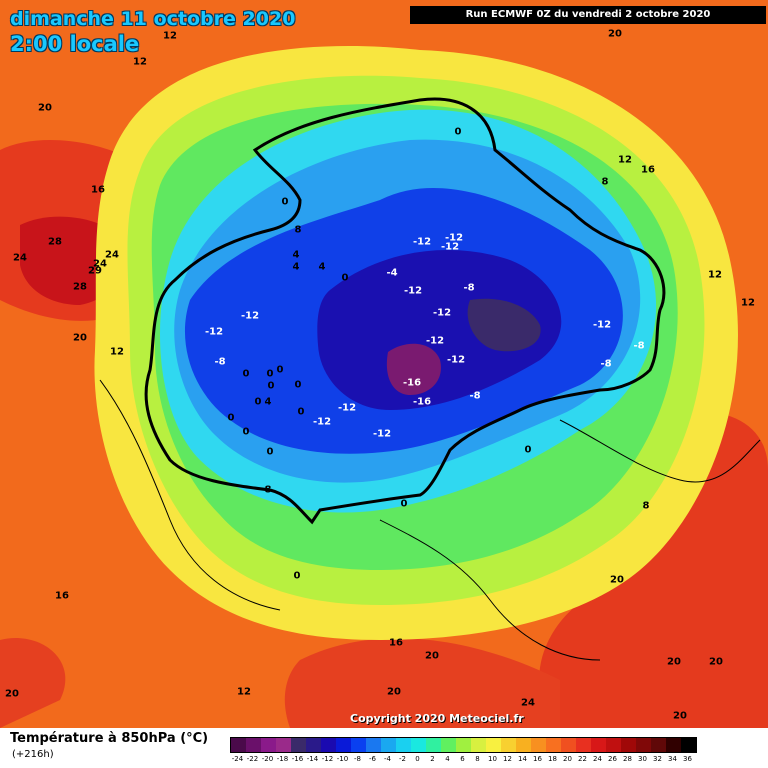 The width and height of the screenshot is (768, 768). Describe the element at coordinates (55, 242) in the screenshot. I see `isotherm-label: 28` at that location.